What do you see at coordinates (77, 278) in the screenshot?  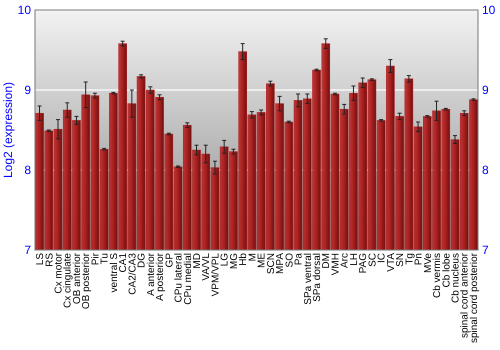 I see `x-tick-label: OB anterior` at bounding box center [77, 278].